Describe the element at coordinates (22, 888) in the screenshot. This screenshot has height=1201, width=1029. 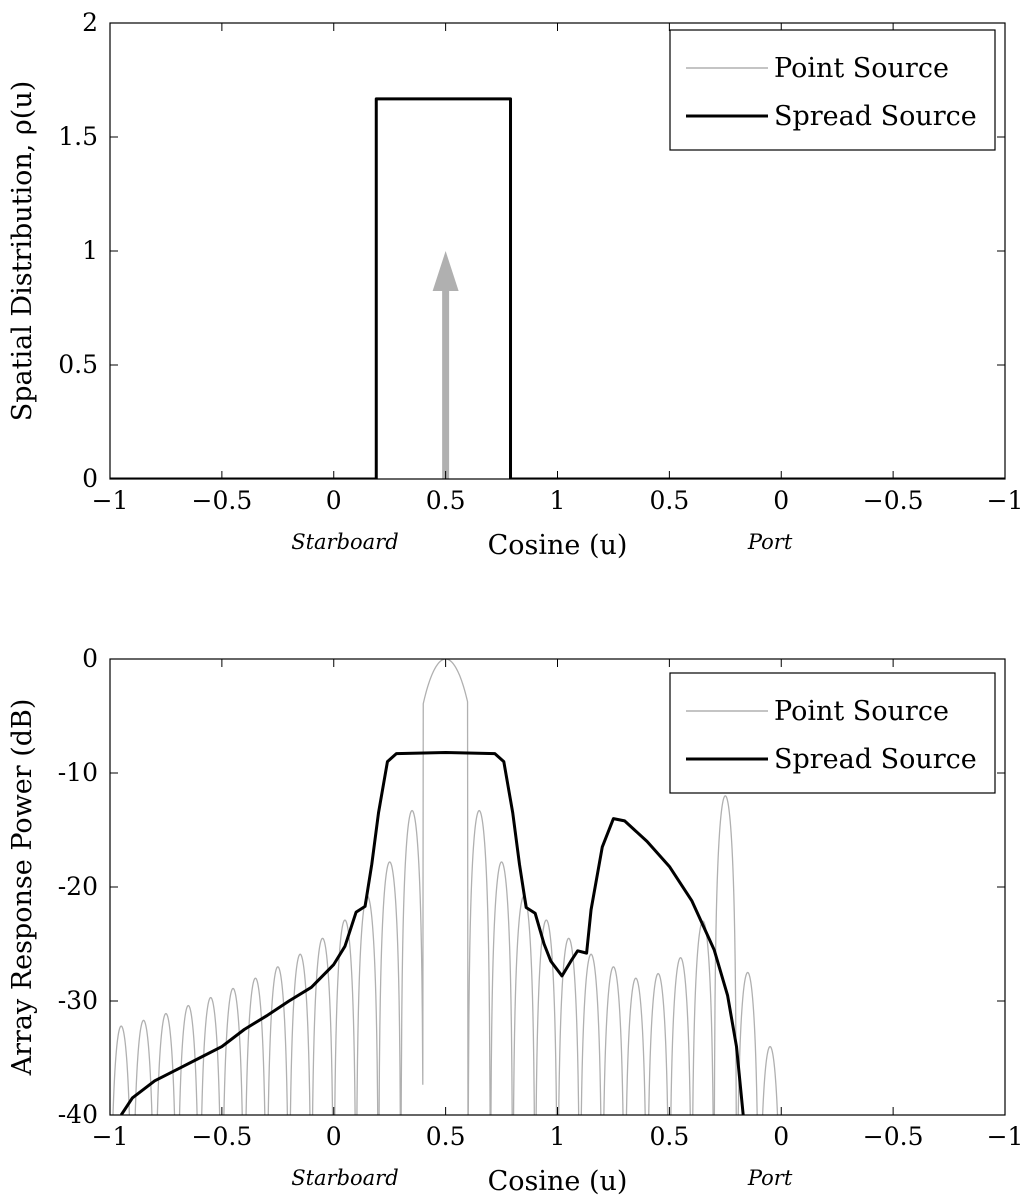
I see `y-axis-label: Array Response Power (dB)` at that location.